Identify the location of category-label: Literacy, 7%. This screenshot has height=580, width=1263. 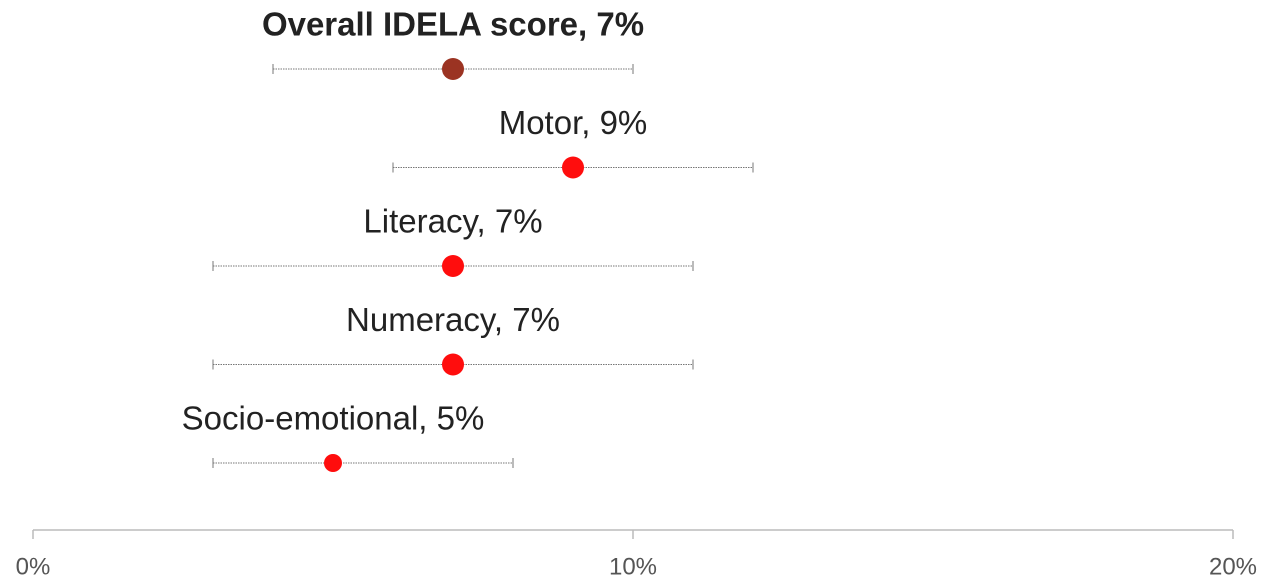
(452, 221).